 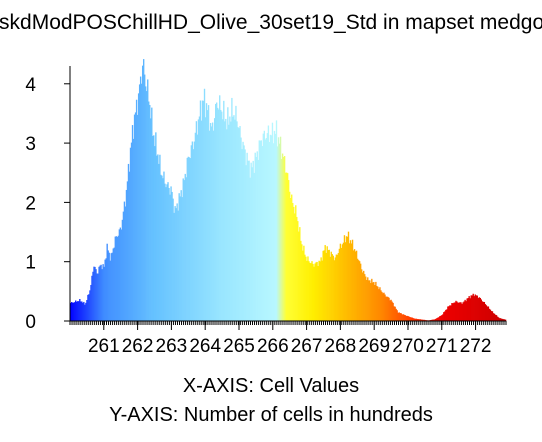 I want to click on y-tick-label: 0, so click(x=30, y=322).